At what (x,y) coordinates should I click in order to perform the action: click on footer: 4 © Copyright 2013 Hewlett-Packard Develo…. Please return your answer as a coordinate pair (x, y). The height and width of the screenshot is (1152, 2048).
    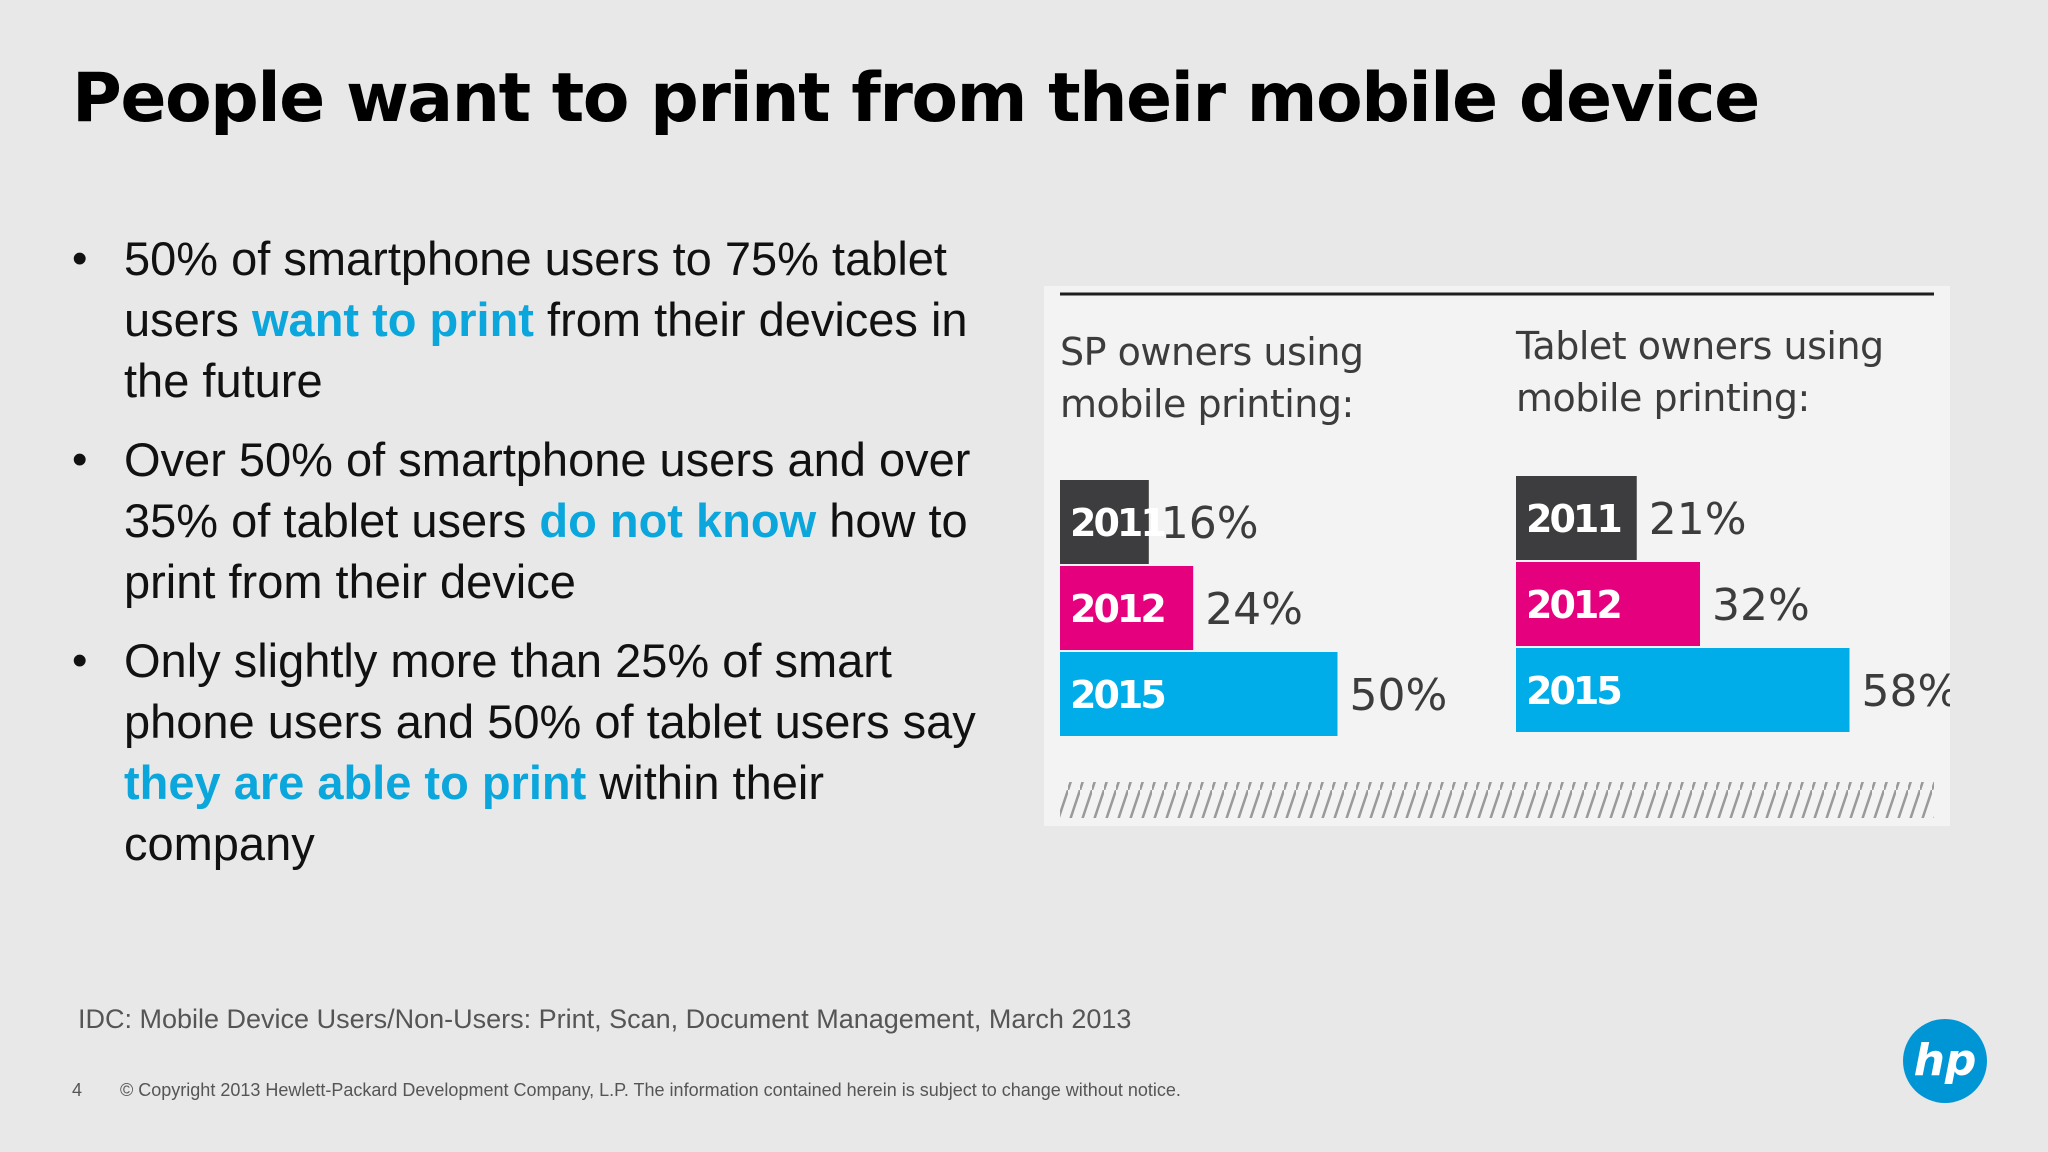
    Looking at the image, I should click on (626, 1090).